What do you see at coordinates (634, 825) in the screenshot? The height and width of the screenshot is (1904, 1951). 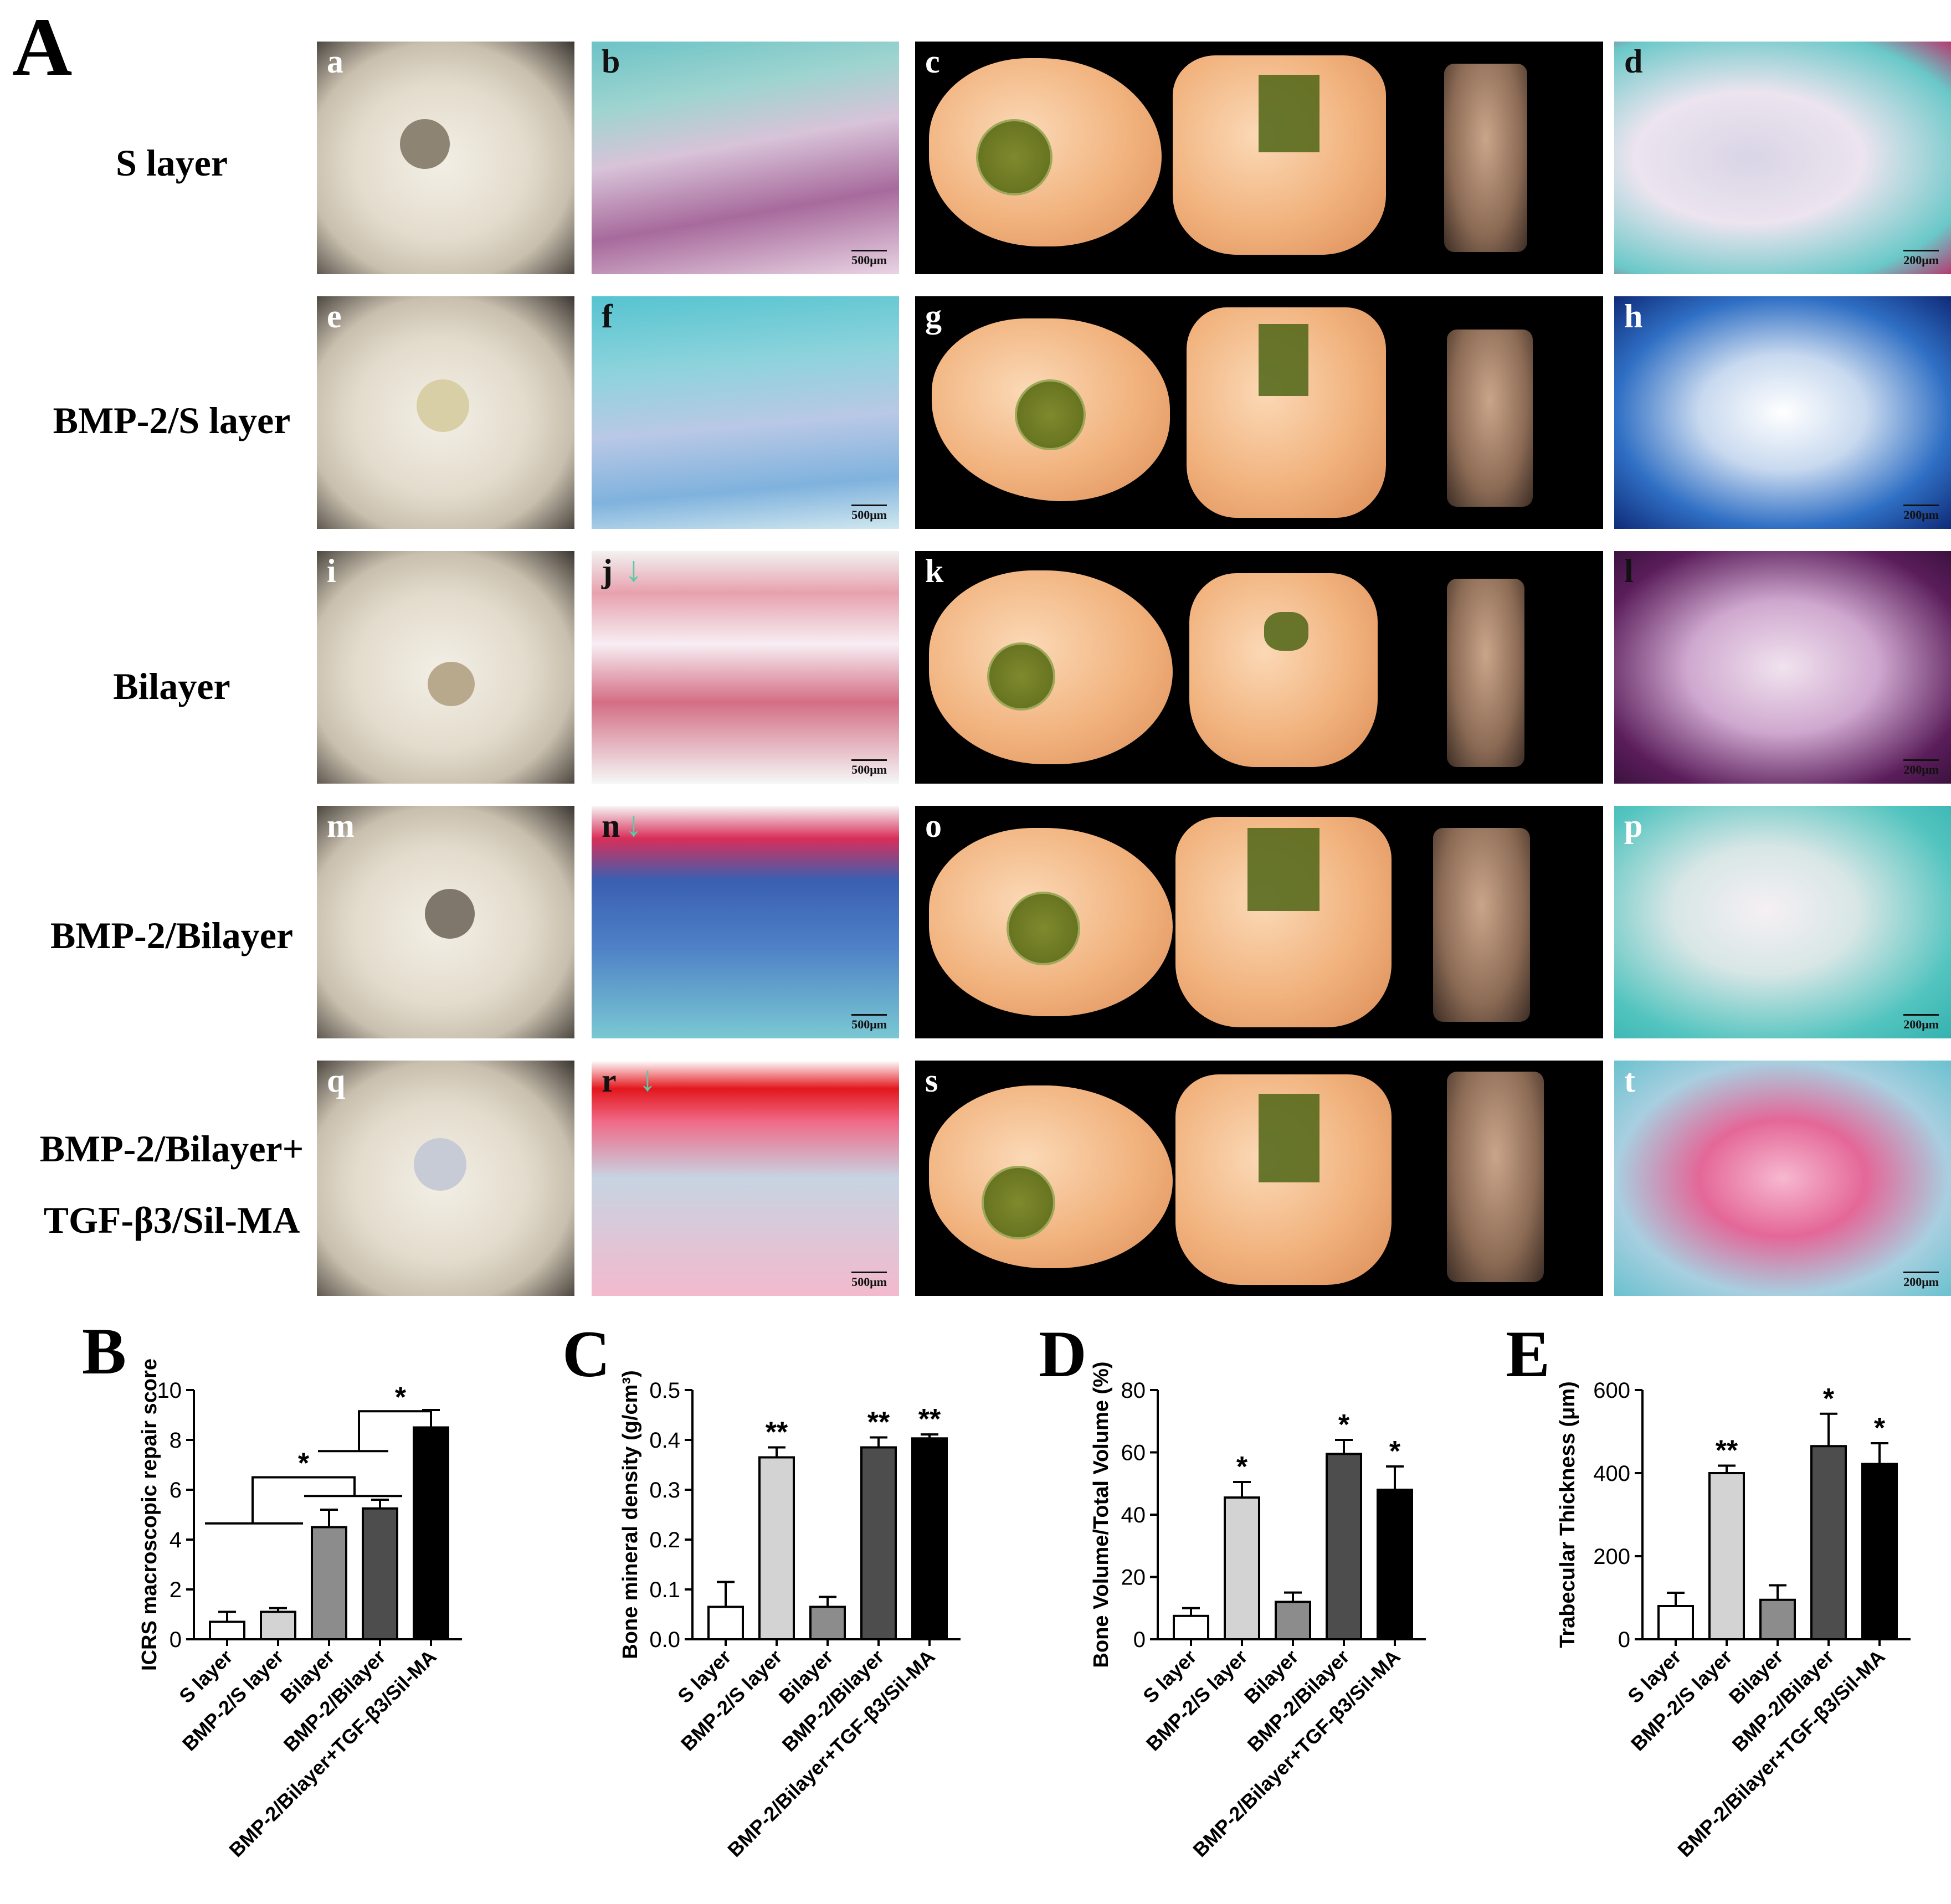 I see `green-arrow-n: ↓` at bounding box center [634, 825].